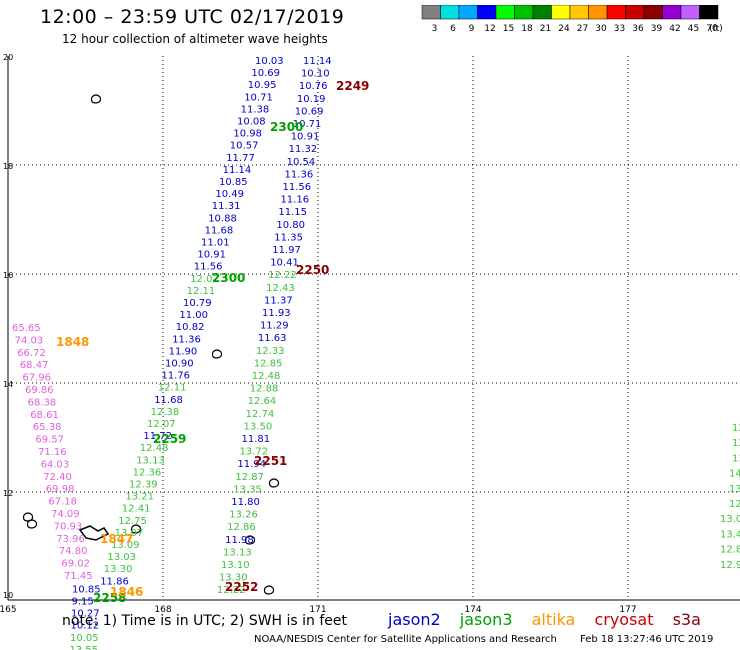  Describe the element at coordinates (730, 565) in the screenshot. I see `track-d-value: 12.9` at that location.